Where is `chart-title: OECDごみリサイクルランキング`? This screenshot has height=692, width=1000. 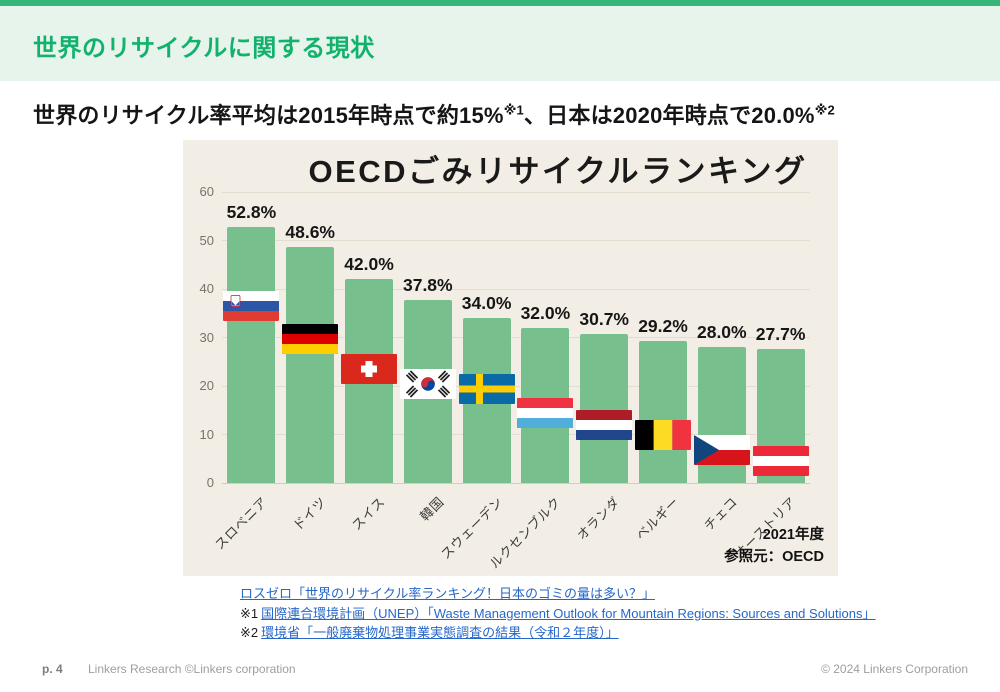
chart-title: OECDごみリサイクルランキング is located at coordinates (558, 171).